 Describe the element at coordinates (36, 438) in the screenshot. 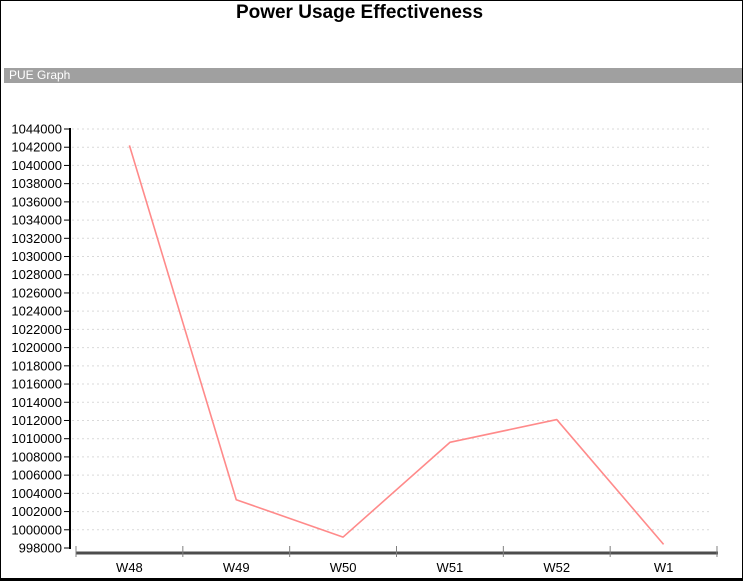

I see `y-tick-label: 1010000` at that location.